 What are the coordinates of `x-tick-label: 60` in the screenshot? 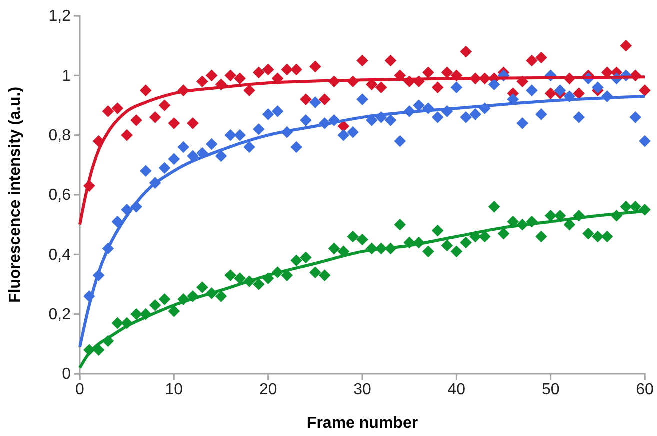 It's located at (645, 389).